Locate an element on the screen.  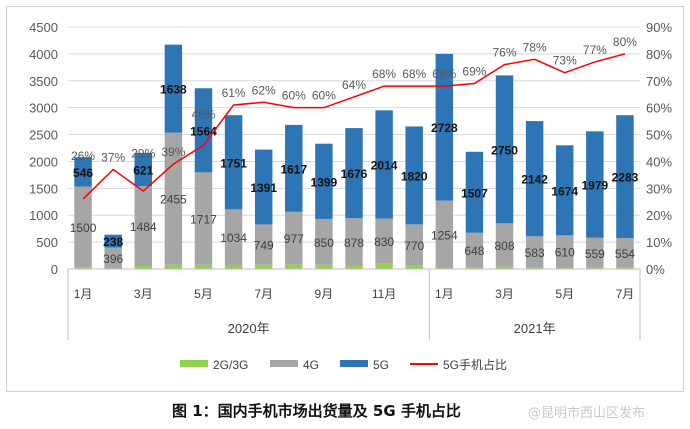
data-label-4g: 1484 is located at coordinates (143, 227).